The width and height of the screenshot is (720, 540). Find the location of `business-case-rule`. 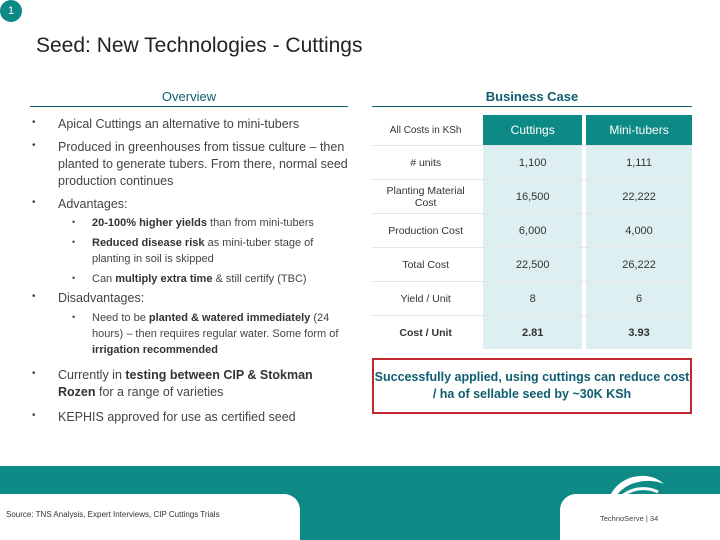

business-case-rule is located at coordinates (532, 106).